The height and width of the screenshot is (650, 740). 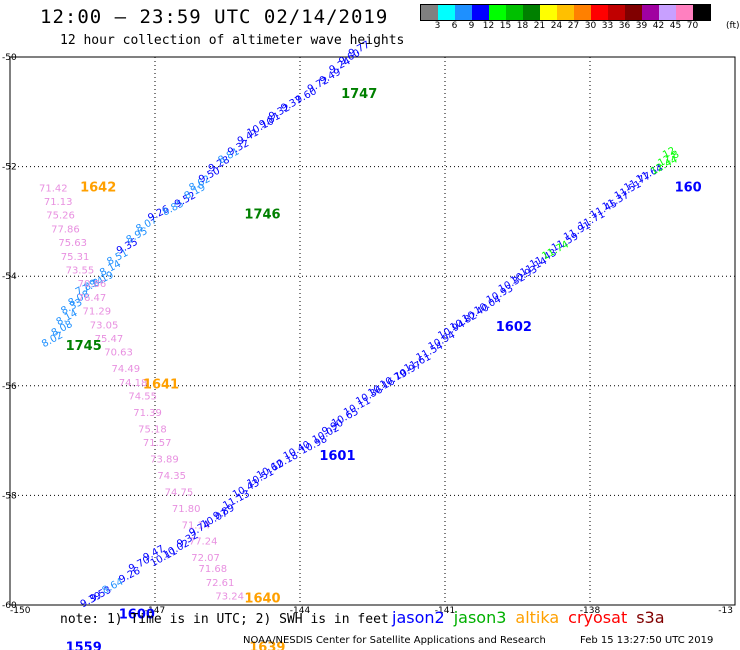 I want to click on wave-height-point: 77.24, so click(x=203, y=542).